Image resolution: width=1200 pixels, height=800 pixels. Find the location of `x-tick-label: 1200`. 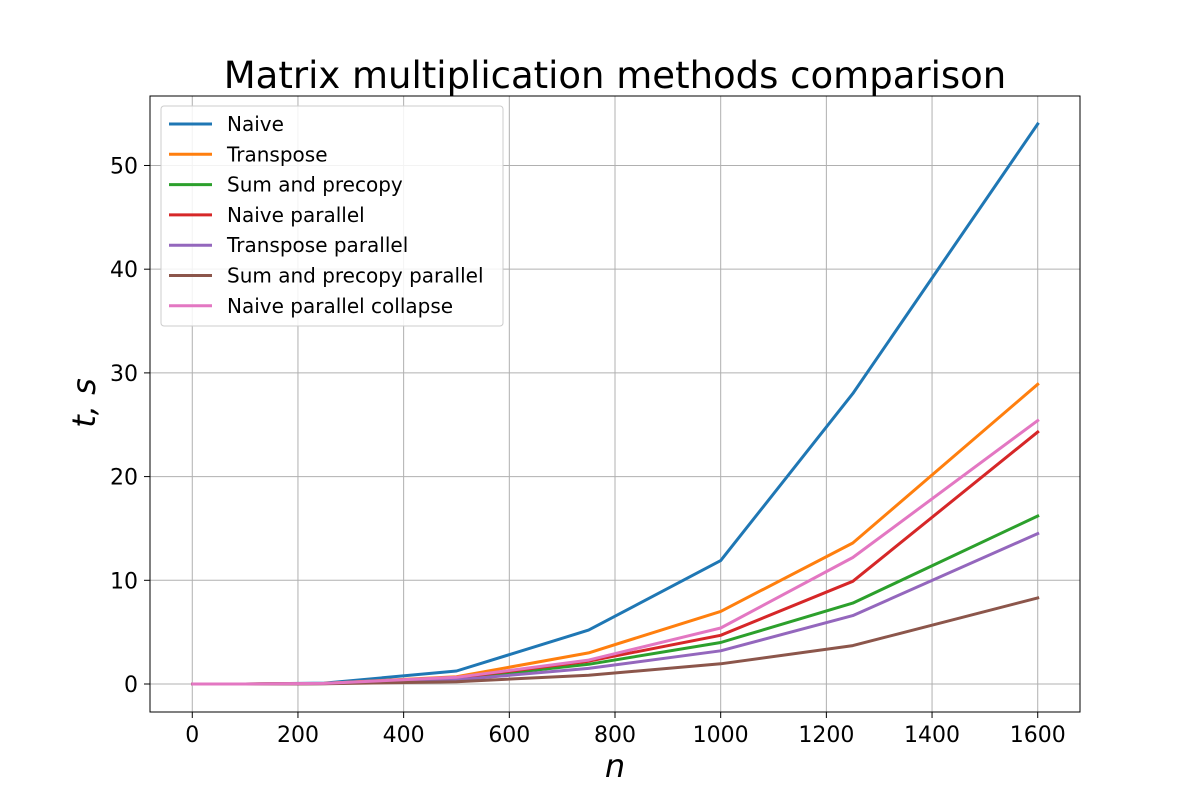

x-tick-label: 1200 is located at coordinates (826, 735).